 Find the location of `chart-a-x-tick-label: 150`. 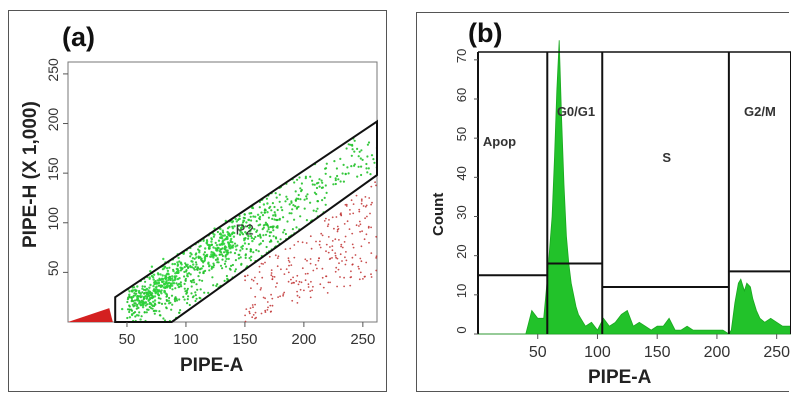

chart-a-x-tick-label: 150 is located at coordinates (244, 339).